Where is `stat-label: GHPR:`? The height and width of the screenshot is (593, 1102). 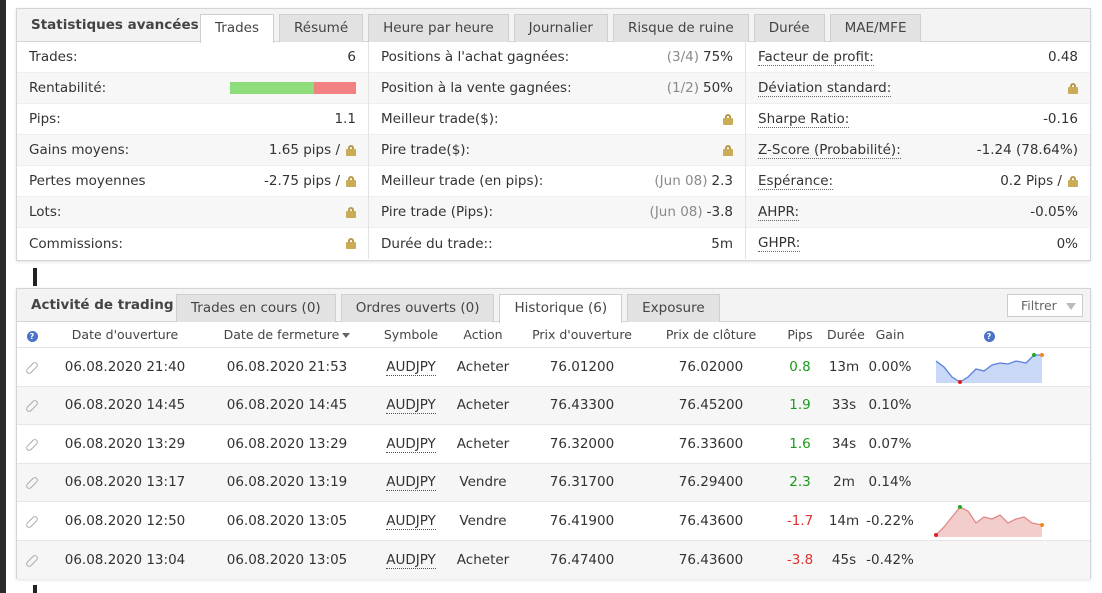 stat-label: GHPR: is located at coordinates (779, 243).